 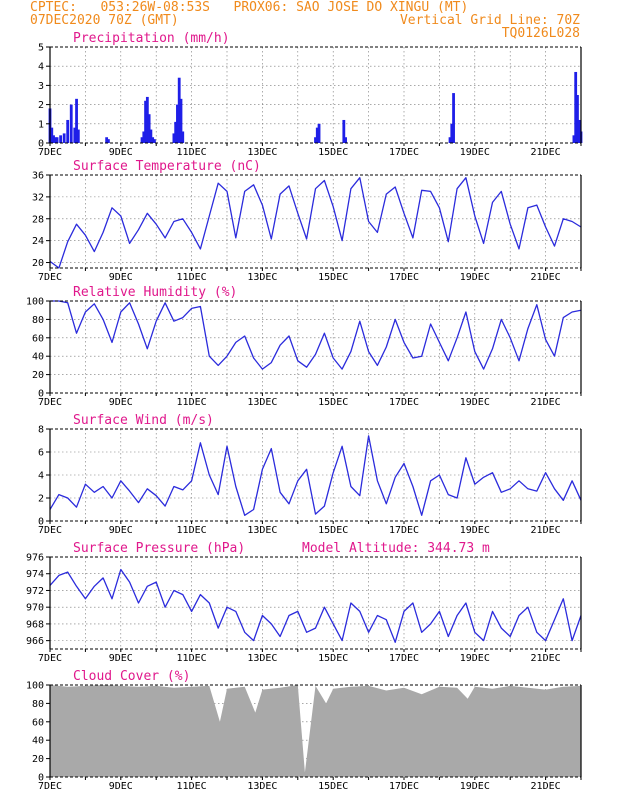 I want to click on temp-xtick-label: 17DEC, so click(x=404, y=277).